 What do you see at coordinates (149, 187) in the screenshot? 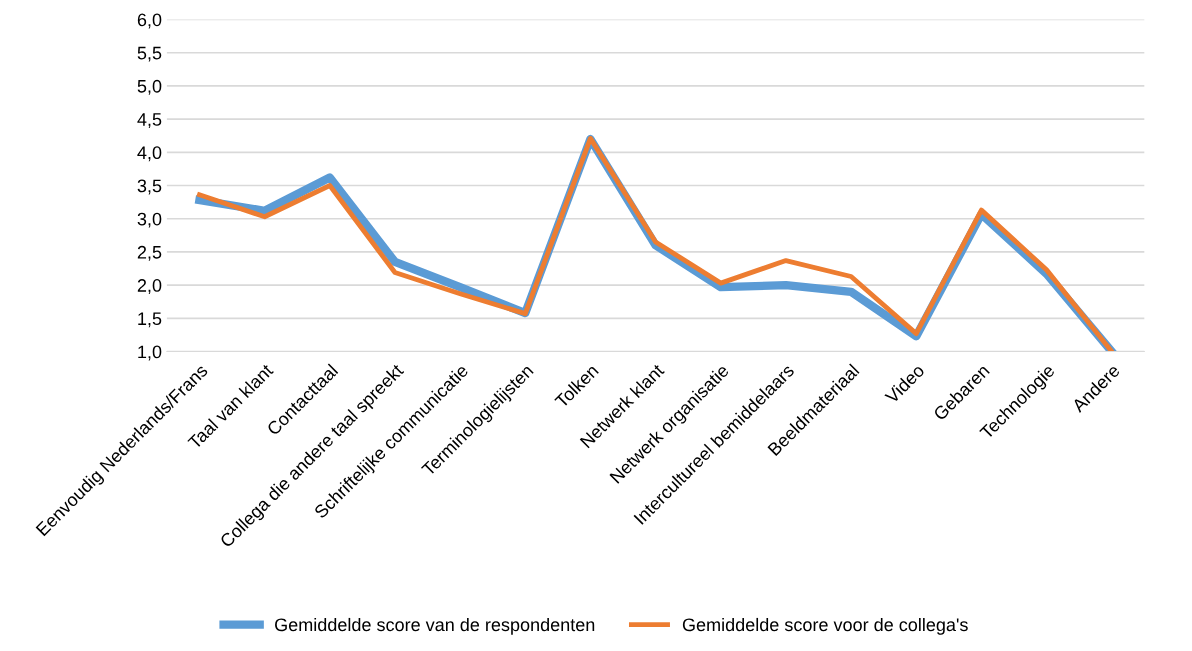
I see `y-tick-label: 3,5` at bounding box center [149, 187].